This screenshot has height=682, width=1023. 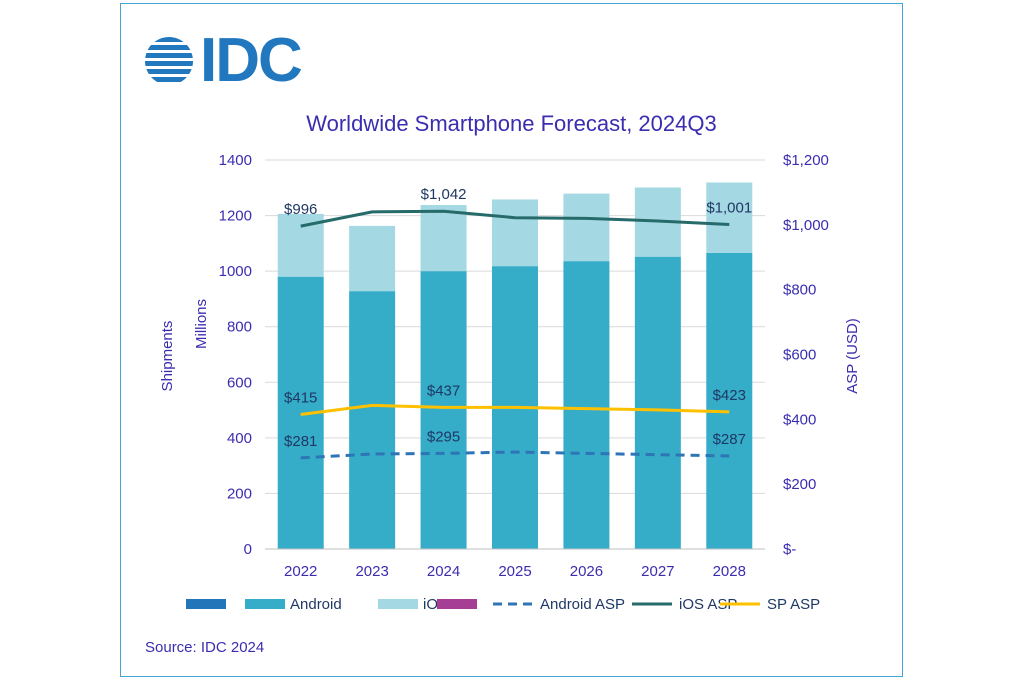 What do you see at coordinates (201, 324) in the screenshot?
I see `y-left-axis-sublabel: Millions` at bounding box center [201, 324].